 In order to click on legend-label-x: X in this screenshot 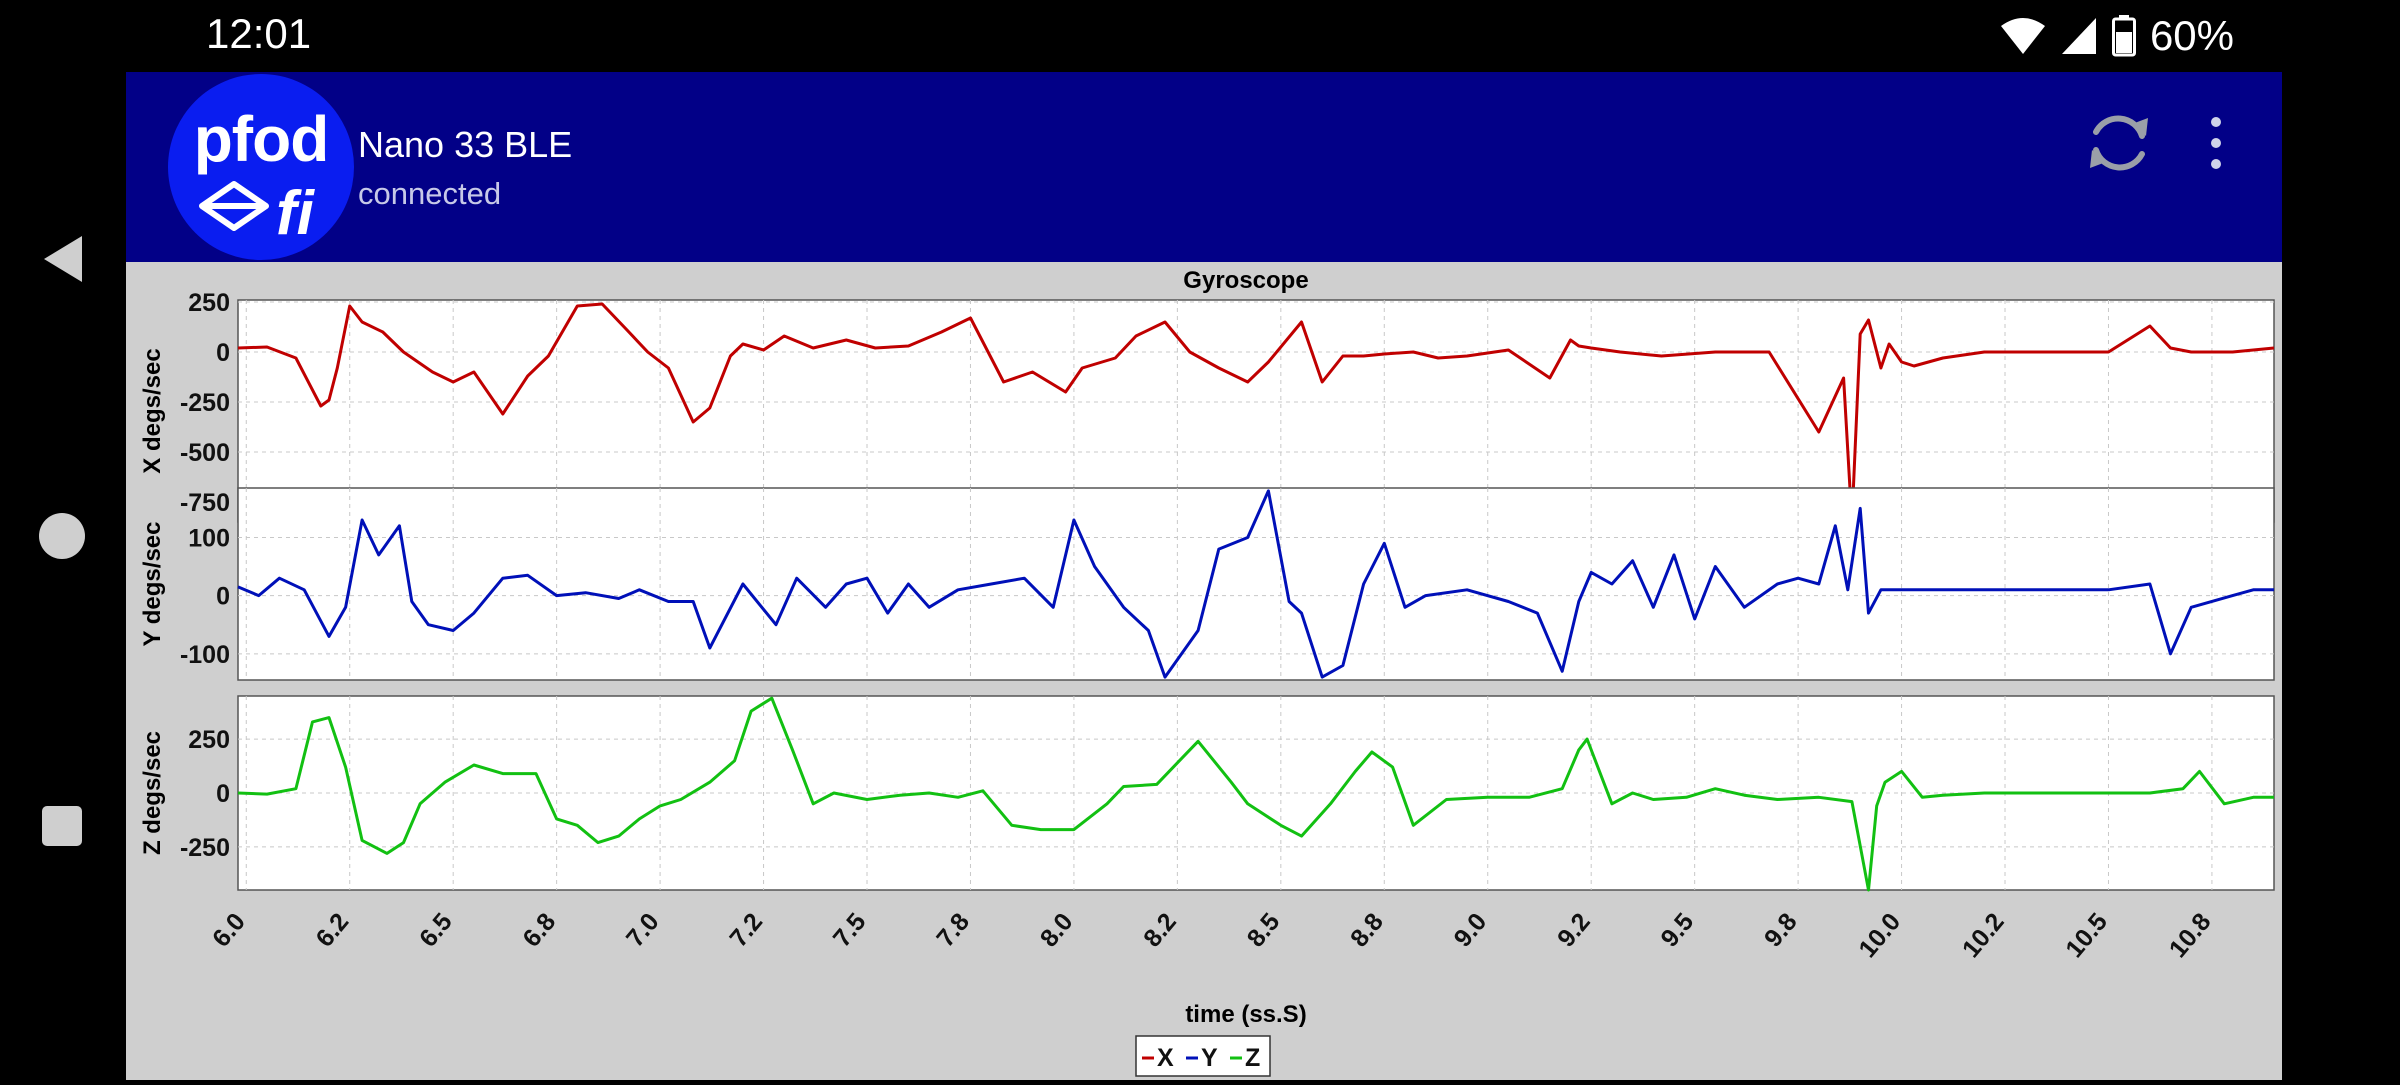, I will do `click(1165, 1058)`.